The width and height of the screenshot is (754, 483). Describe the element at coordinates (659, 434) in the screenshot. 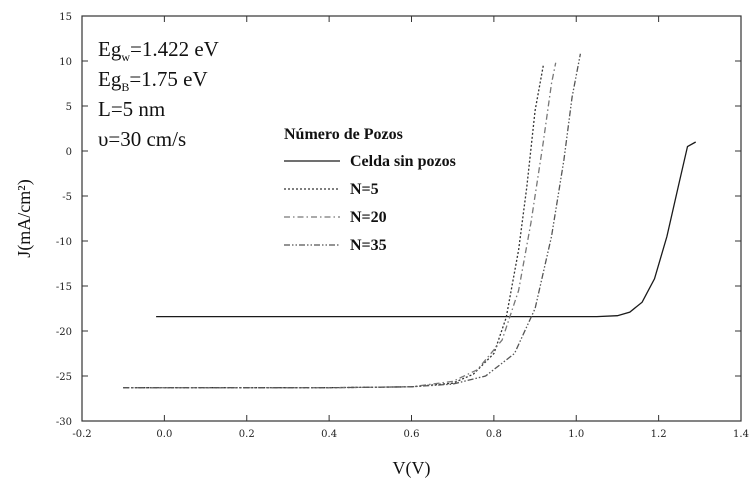

I see `x-tick-label: 1.2` at that location.